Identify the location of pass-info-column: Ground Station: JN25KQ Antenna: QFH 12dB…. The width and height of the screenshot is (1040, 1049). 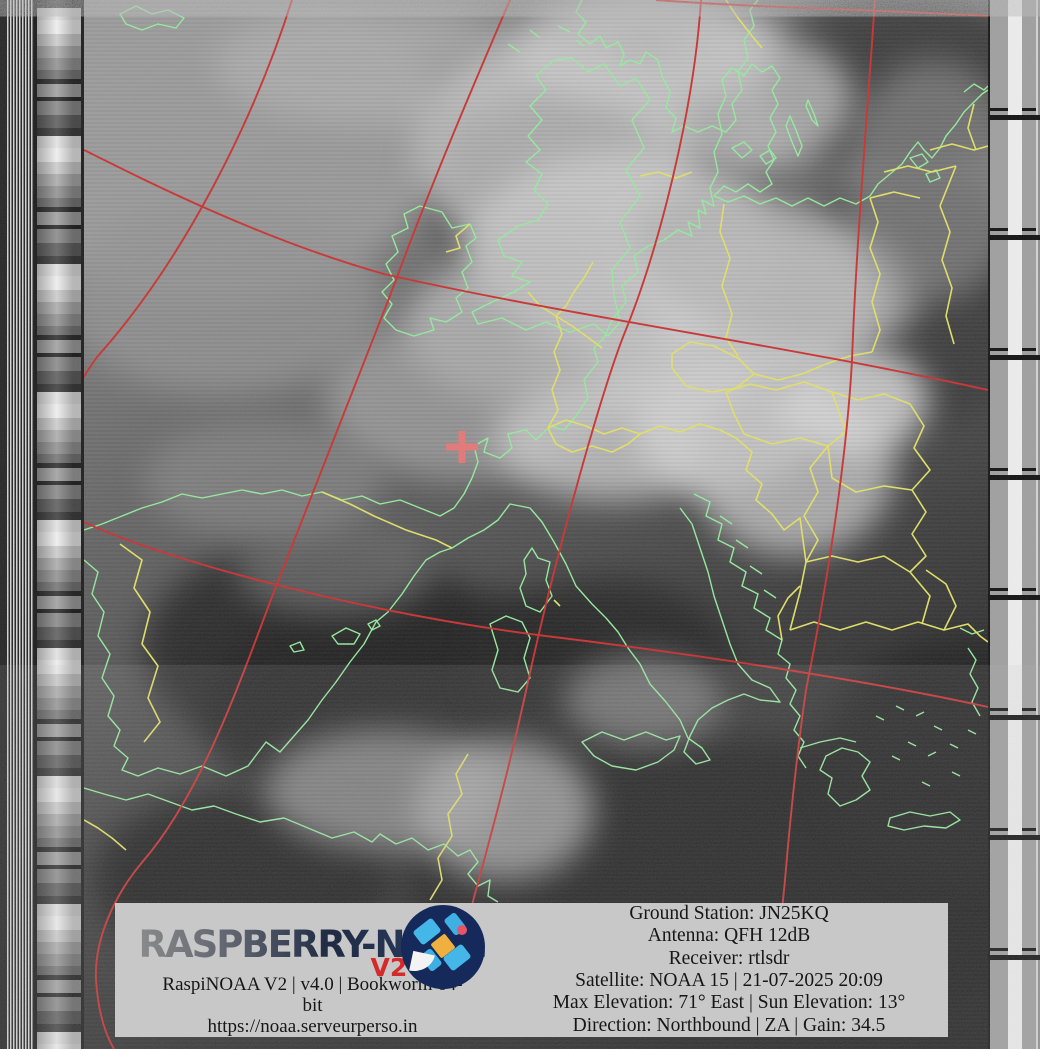
(729, 970).